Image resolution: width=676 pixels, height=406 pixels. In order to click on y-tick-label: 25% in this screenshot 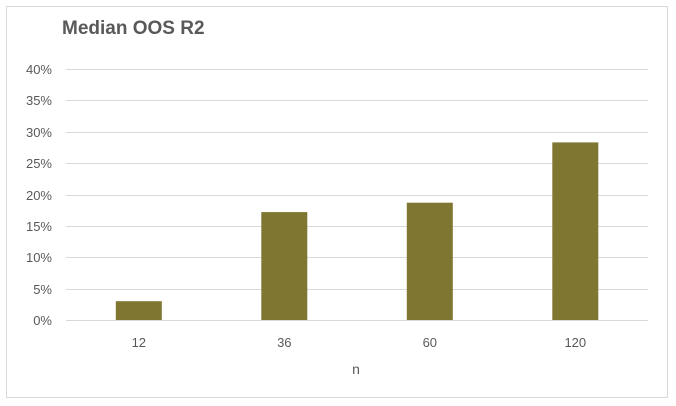, I will do `click(39, 163)`.